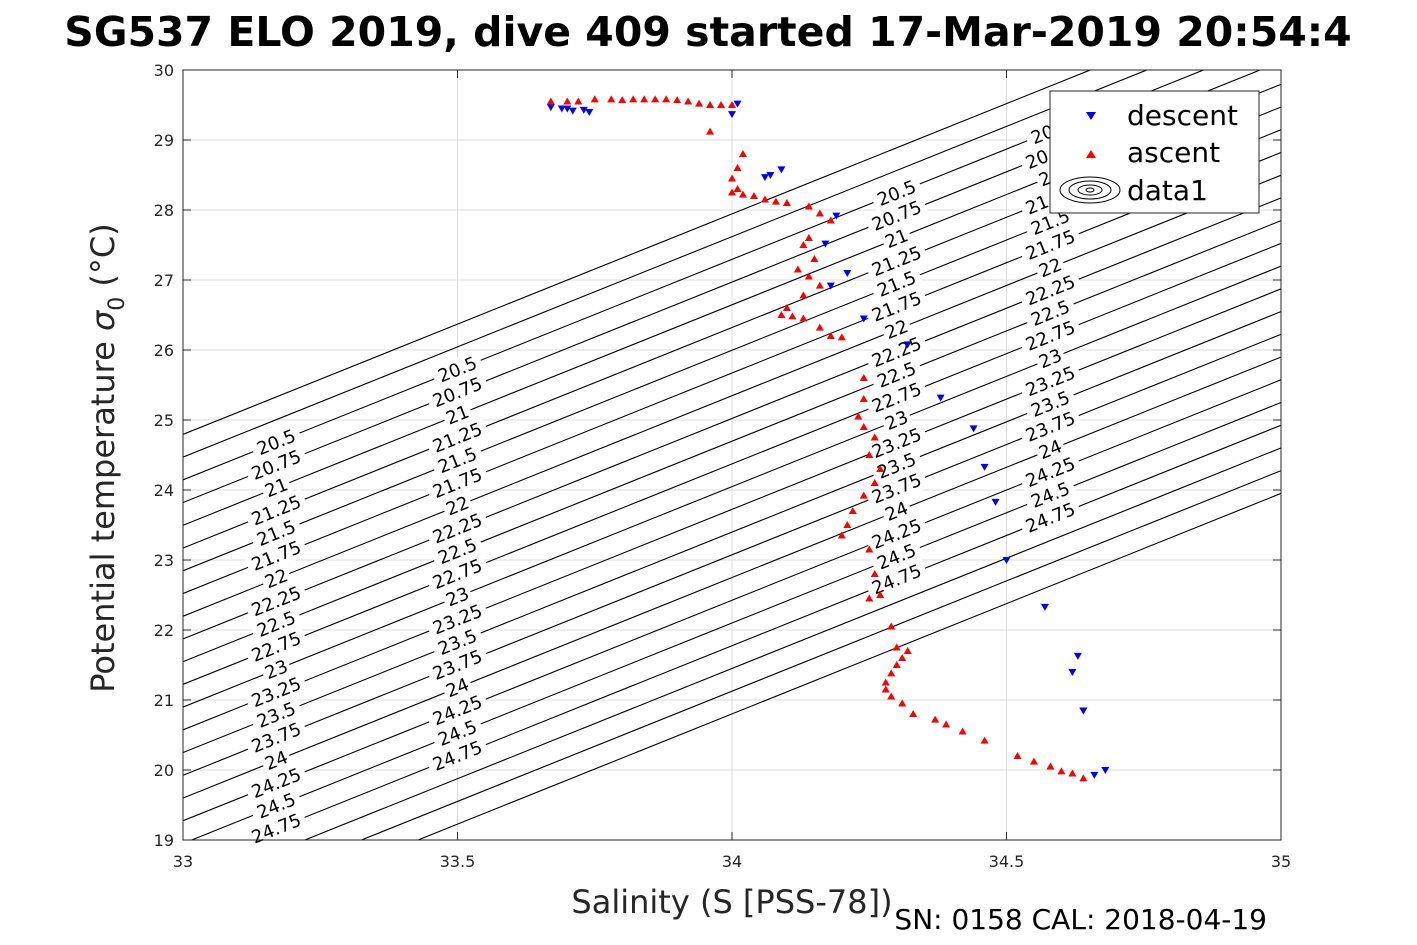 This screenshot has width=1417, height=945. I want to click on legend-data1-label: data1, so click(1167, 190).